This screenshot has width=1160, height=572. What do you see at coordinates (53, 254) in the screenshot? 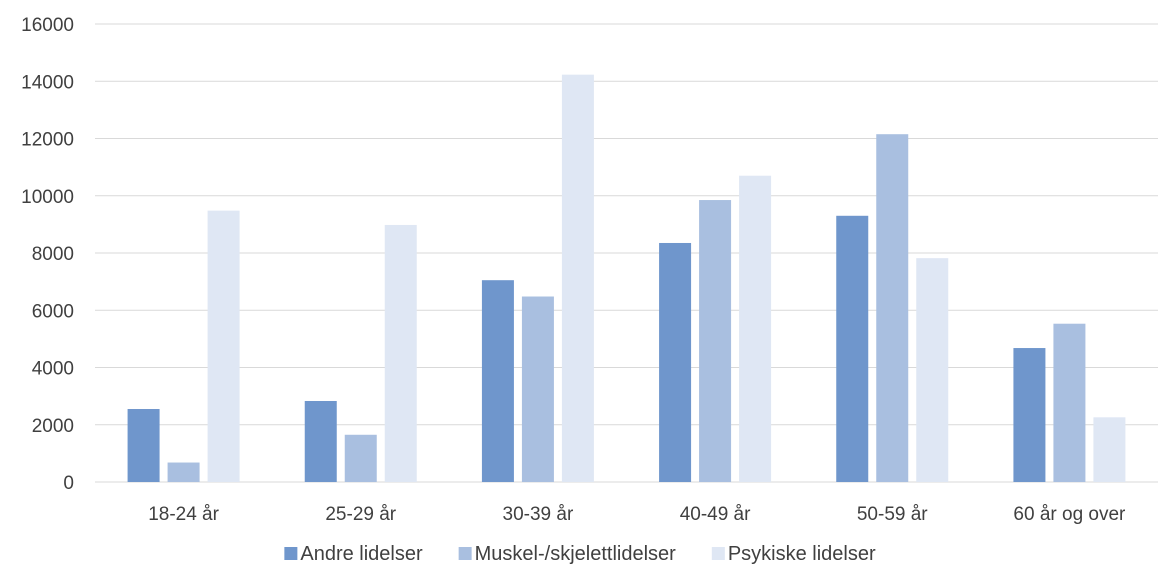
I see `y-tick-label: 8000` at bounding box center [53, 254].